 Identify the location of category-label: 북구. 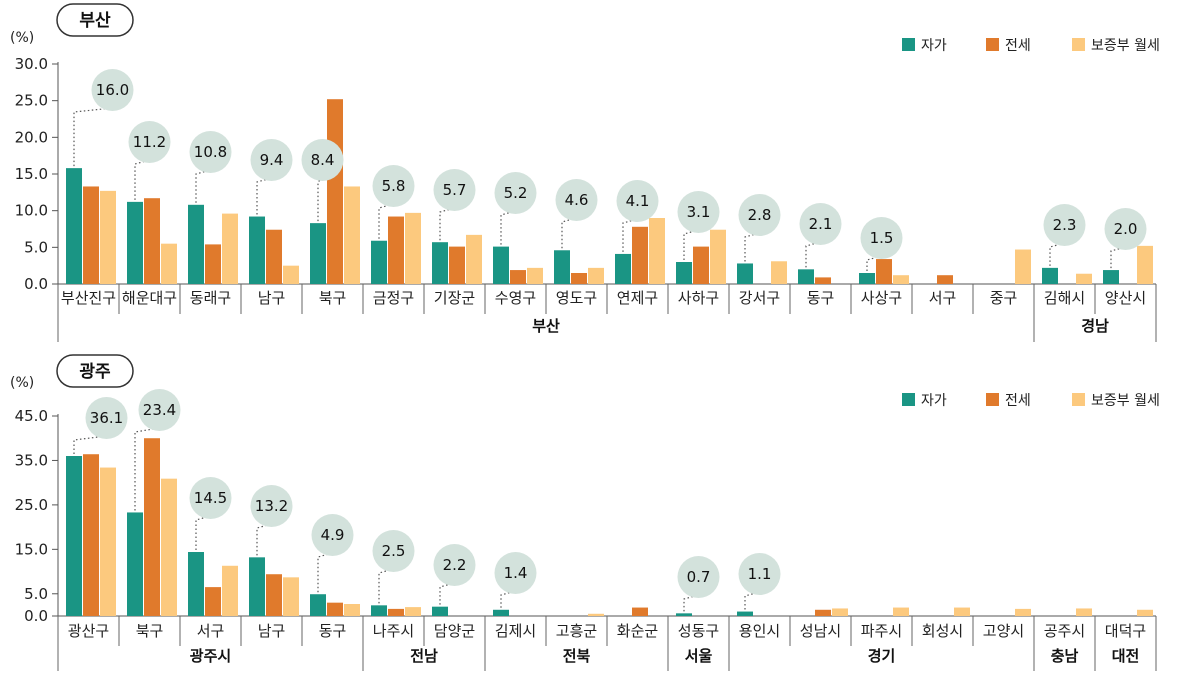
(150, 631).